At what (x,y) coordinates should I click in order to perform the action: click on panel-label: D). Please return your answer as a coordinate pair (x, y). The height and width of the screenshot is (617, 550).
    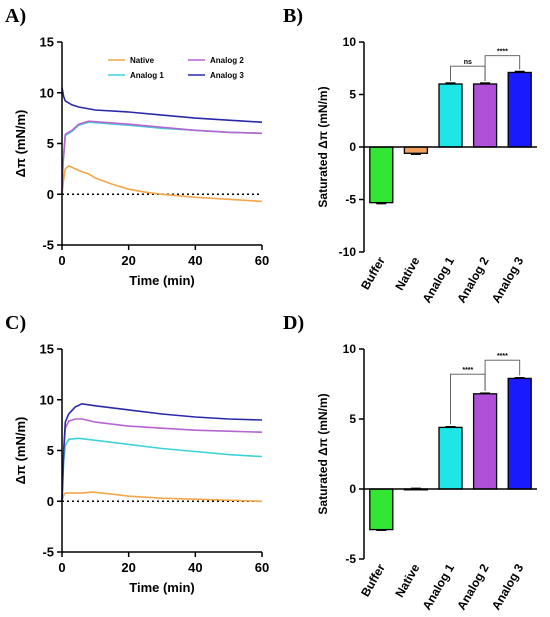
    Looking at the image, I should click on (293, 323).